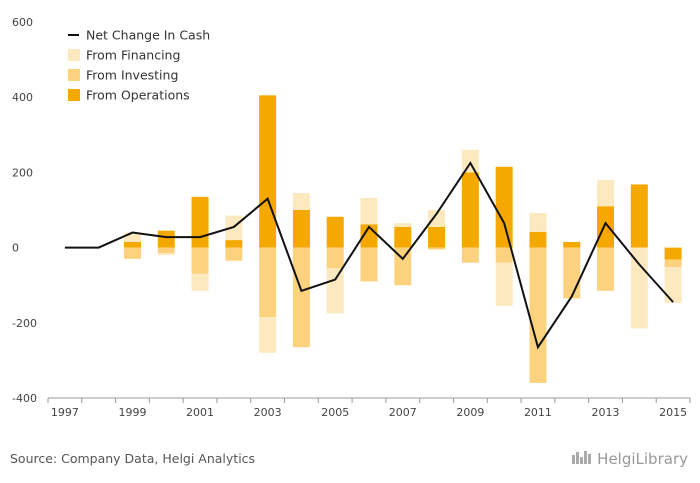 This screenshot has width=700, height=483. What do you see at coordinates (470, 161) in the screenshot?
I see `bar-from-financing-2009` at bounding box center [470, 161].